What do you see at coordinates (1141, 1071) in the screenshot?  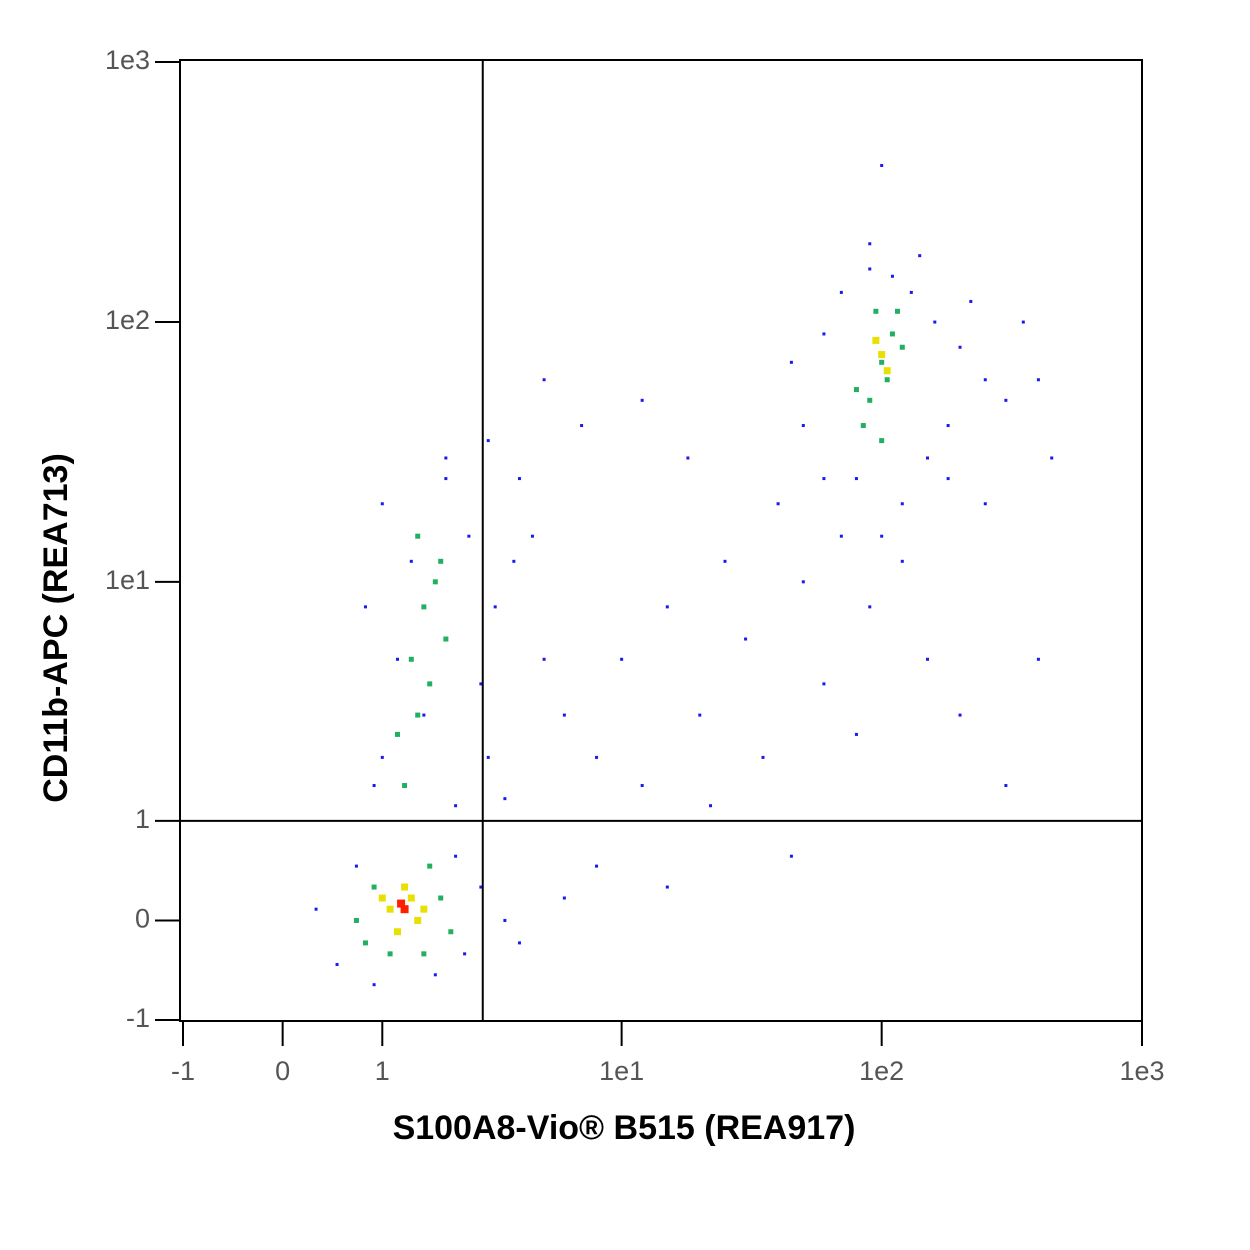 I see `x-tick-label: 1e3` at bounding box center [1141, 1071].